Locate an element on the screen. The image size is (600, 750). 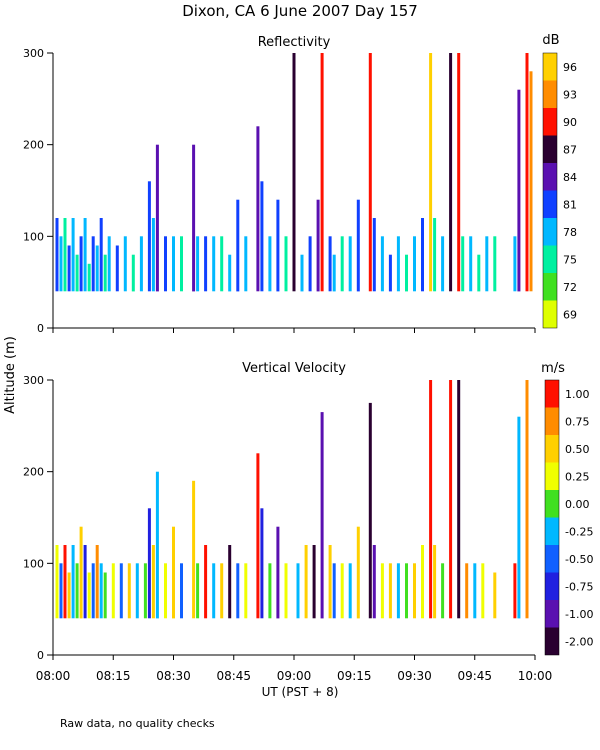
reflectivity-title: Reflectivity is located at coordinates (294, 42).